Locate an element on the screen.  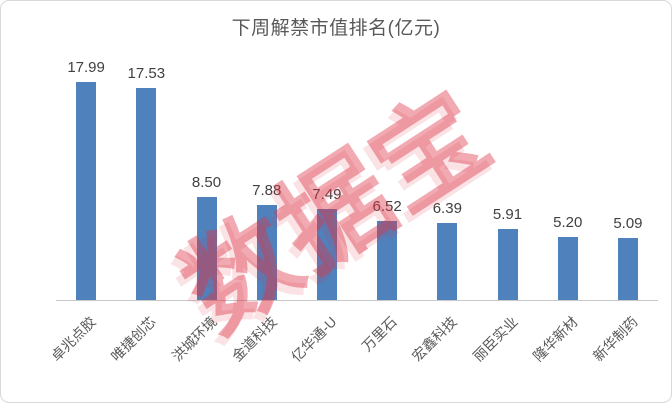
category-label: 金道科技 is located at coordinates (254, 339).